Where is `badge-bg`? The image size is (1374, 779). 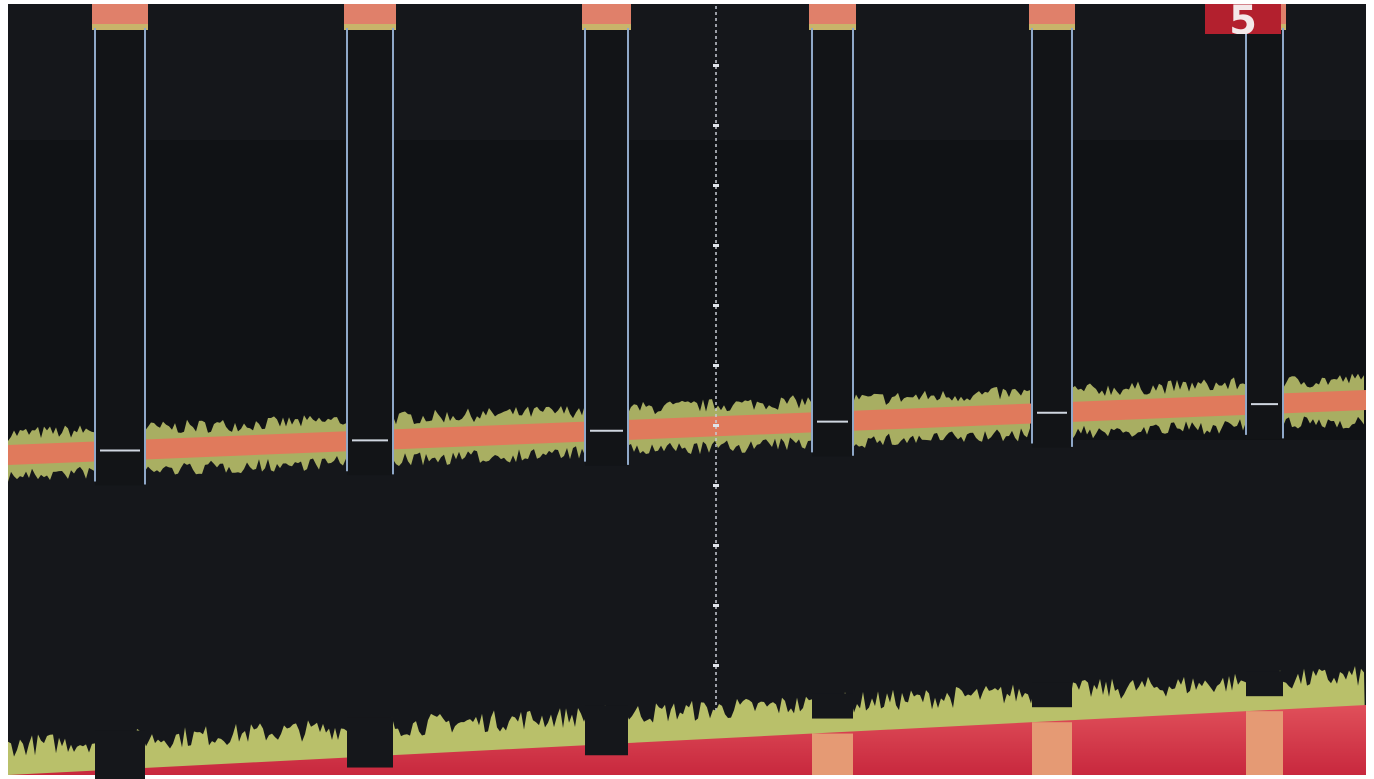 badge-bg is located at coordinates (1243, 19).